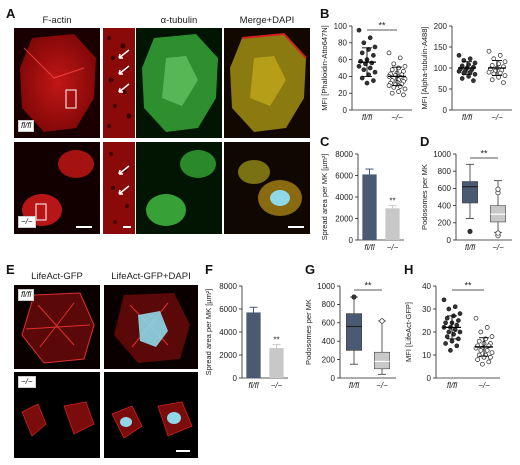 The height and width of the screenshot is (465, 520). I want to click on genotype-label-e-flfl: fl/fl, so click(26, 295).